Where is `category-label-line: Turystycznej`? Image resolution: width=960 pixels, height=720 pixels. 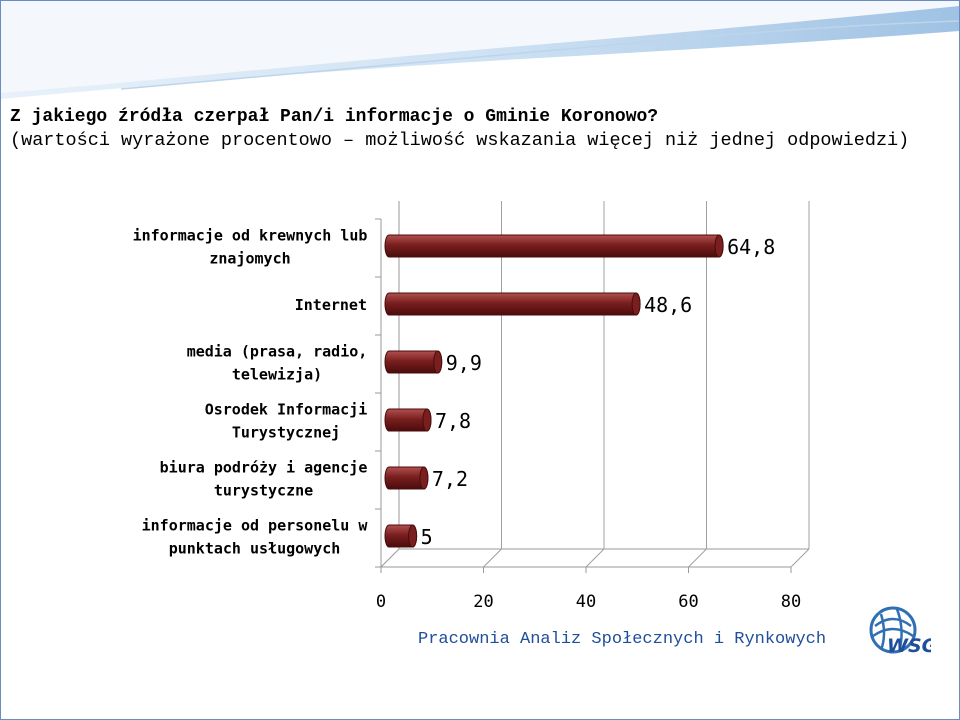
category-label-line: Turystycznej is located at coordinates (286, 433).